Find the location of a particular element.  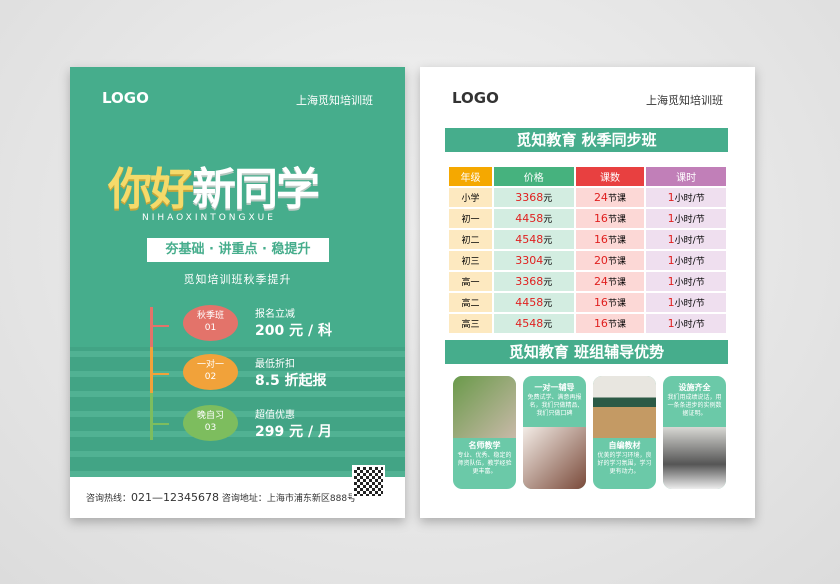

pinyin: NIHAOXINTONGXUE is located at coordinates (209, 218).